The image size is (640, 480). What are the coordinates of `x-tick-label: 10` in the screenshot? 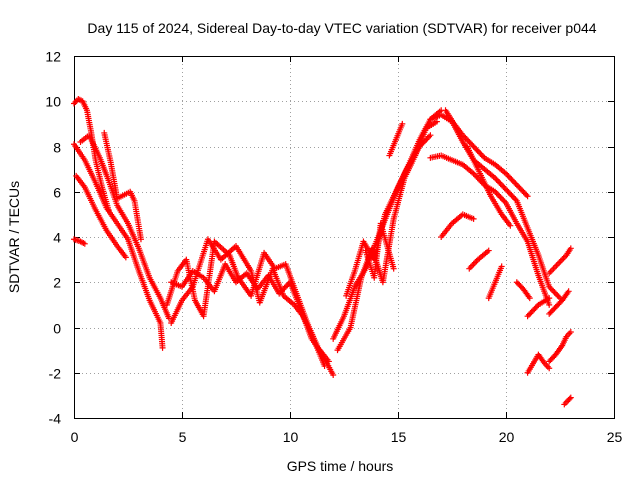 It's located at (291, 437).